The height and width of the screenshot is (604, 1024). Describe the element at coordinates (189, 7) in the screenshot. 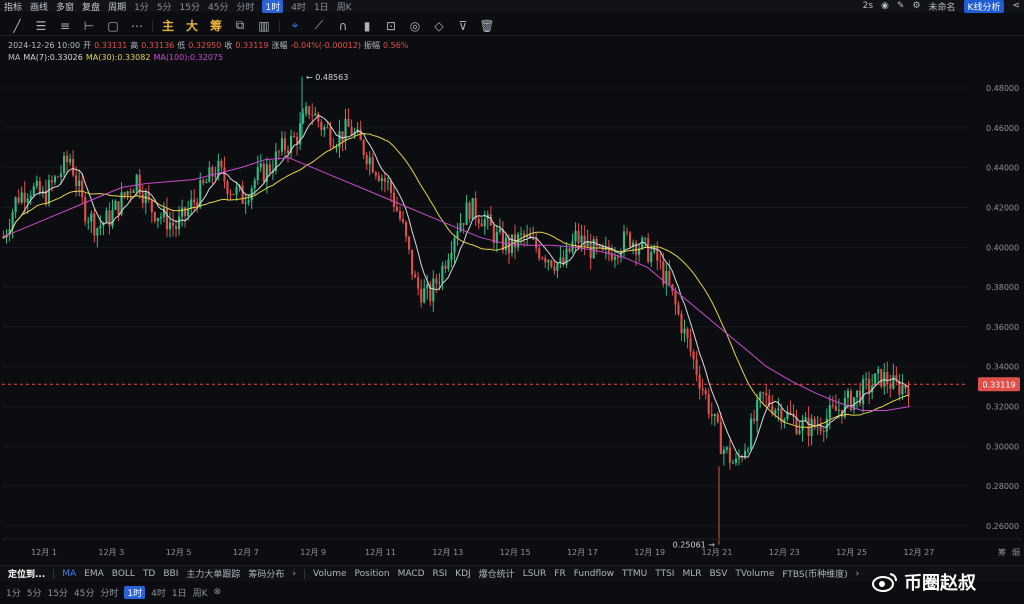

I see `interval-15m: 15分` at that location.